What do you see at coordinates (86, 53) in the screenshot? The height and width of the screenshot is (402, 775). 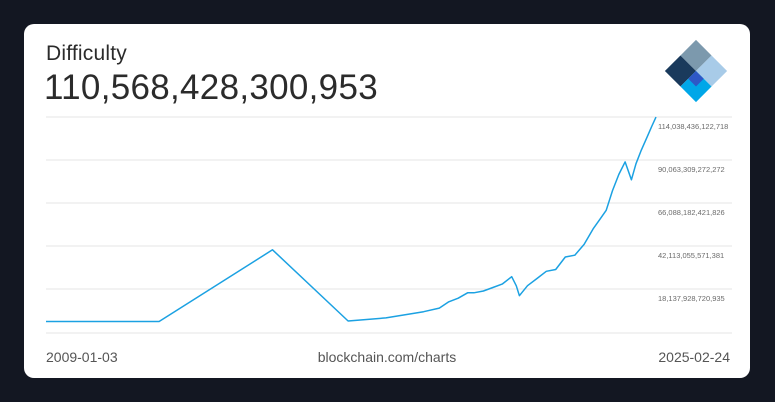 I see `chart-title: Difficulty` at bounding box center [86, 53].